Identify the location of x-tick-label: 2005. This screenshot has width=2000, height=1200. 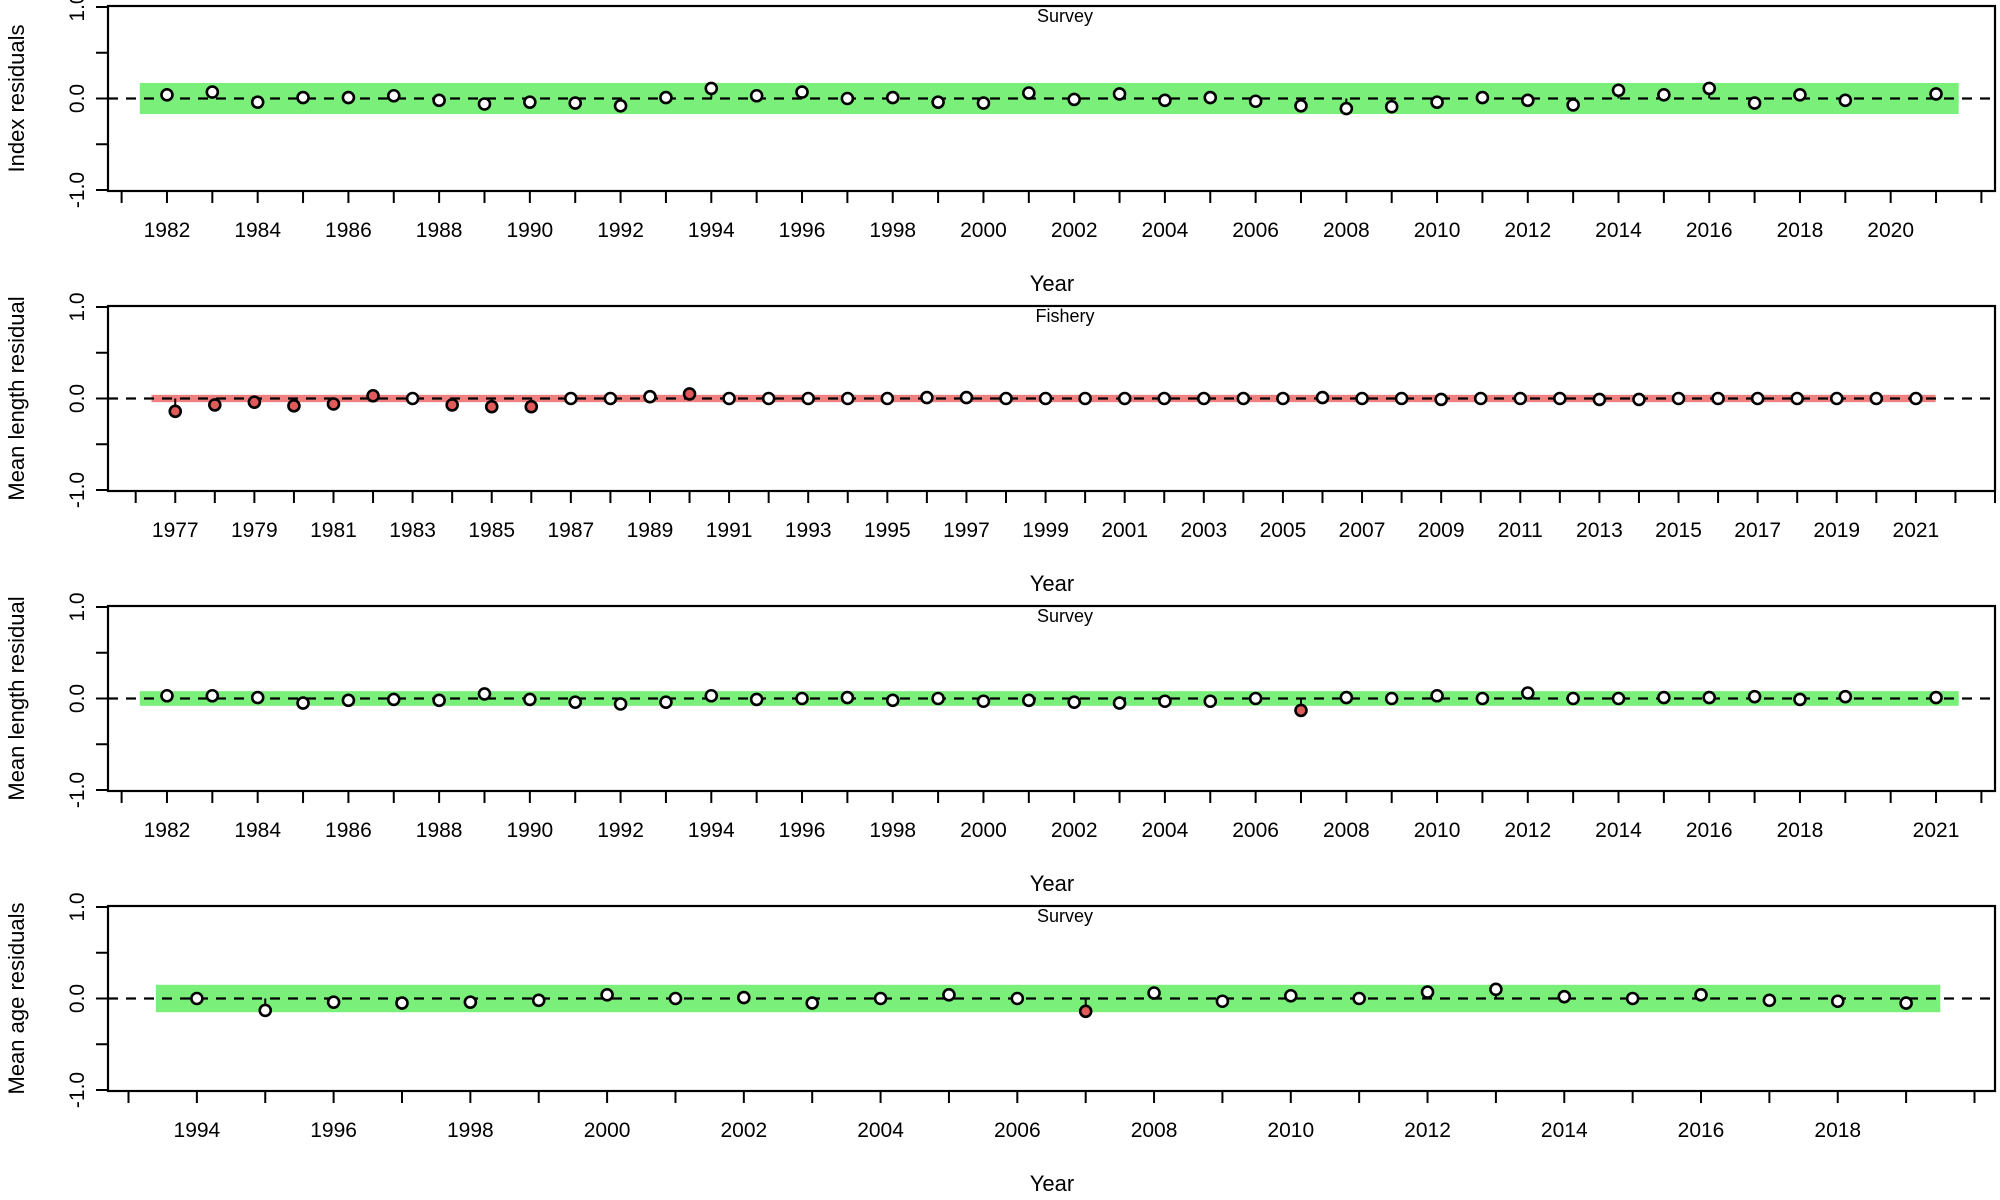
(1283, 530).